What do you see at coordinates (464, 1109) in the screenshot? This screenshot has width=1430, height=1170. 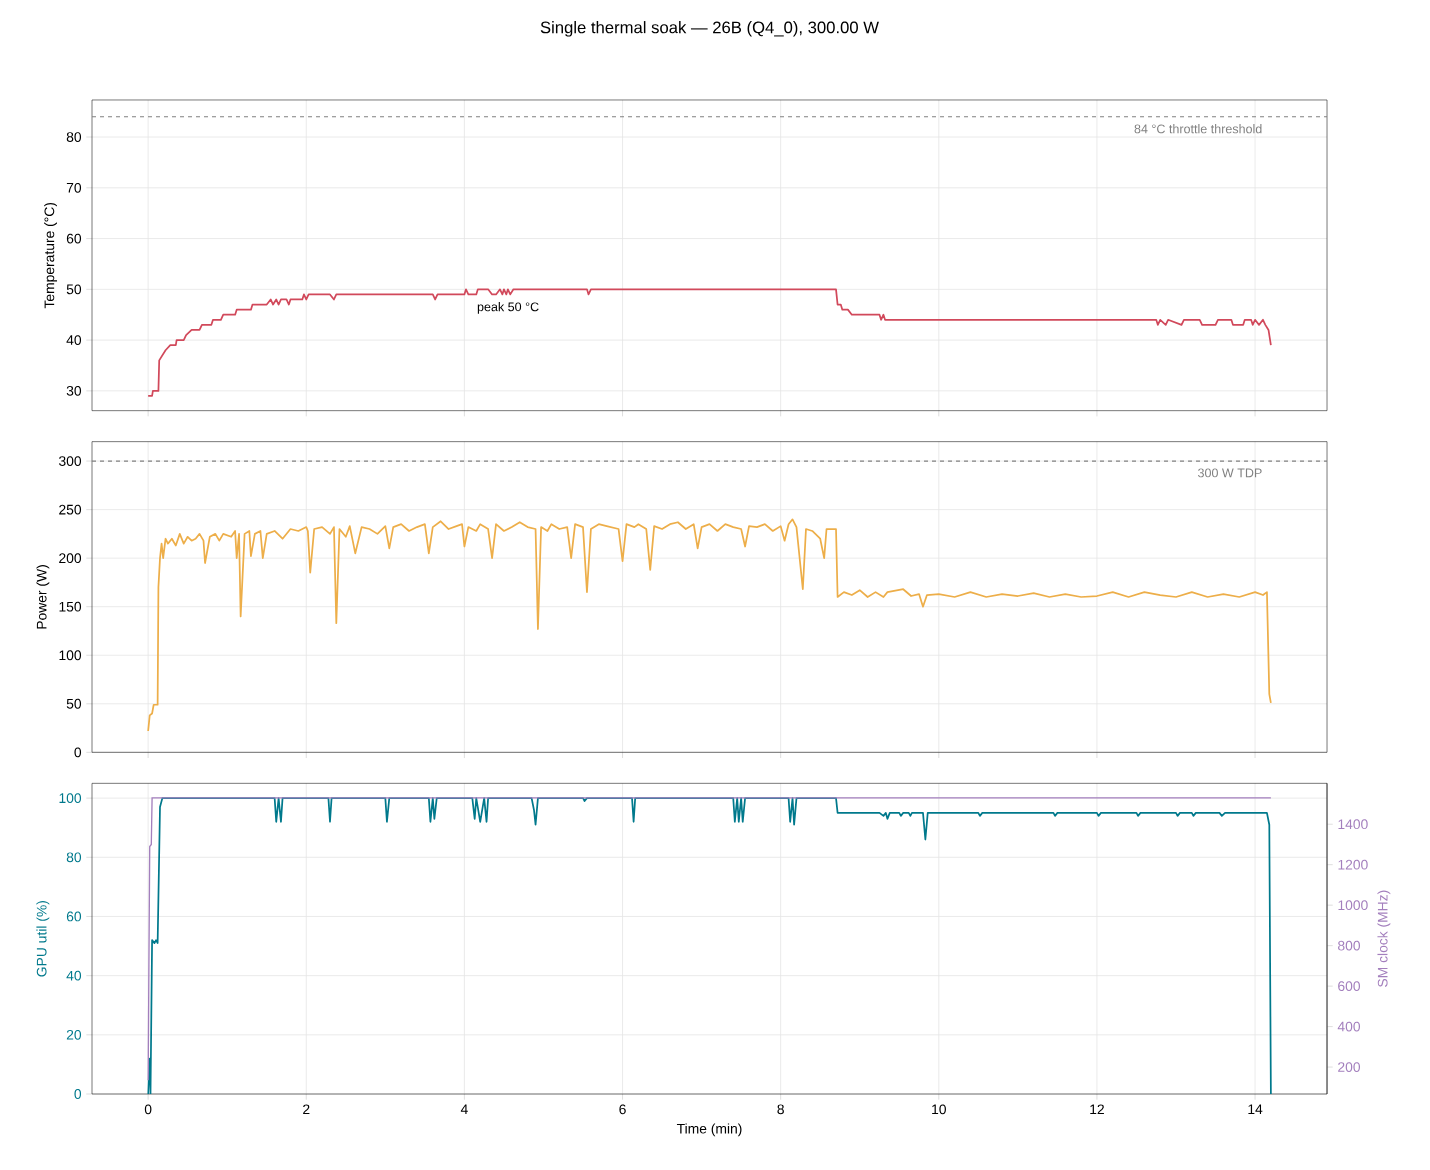 I see `x-tick-label: 4` at bounding box center [464, 1109].